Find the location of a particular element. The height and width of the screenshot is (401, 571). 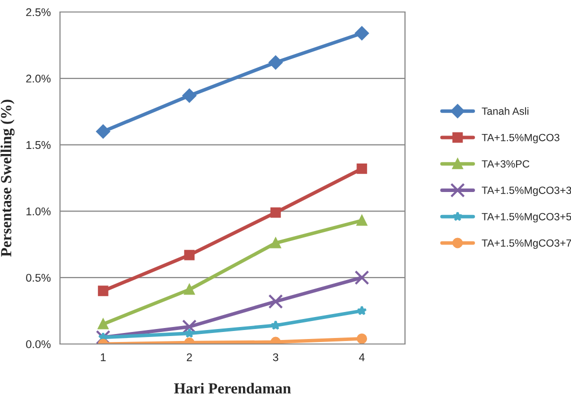

y-tick-label: 1.5% is located at coordinates (38, 145).